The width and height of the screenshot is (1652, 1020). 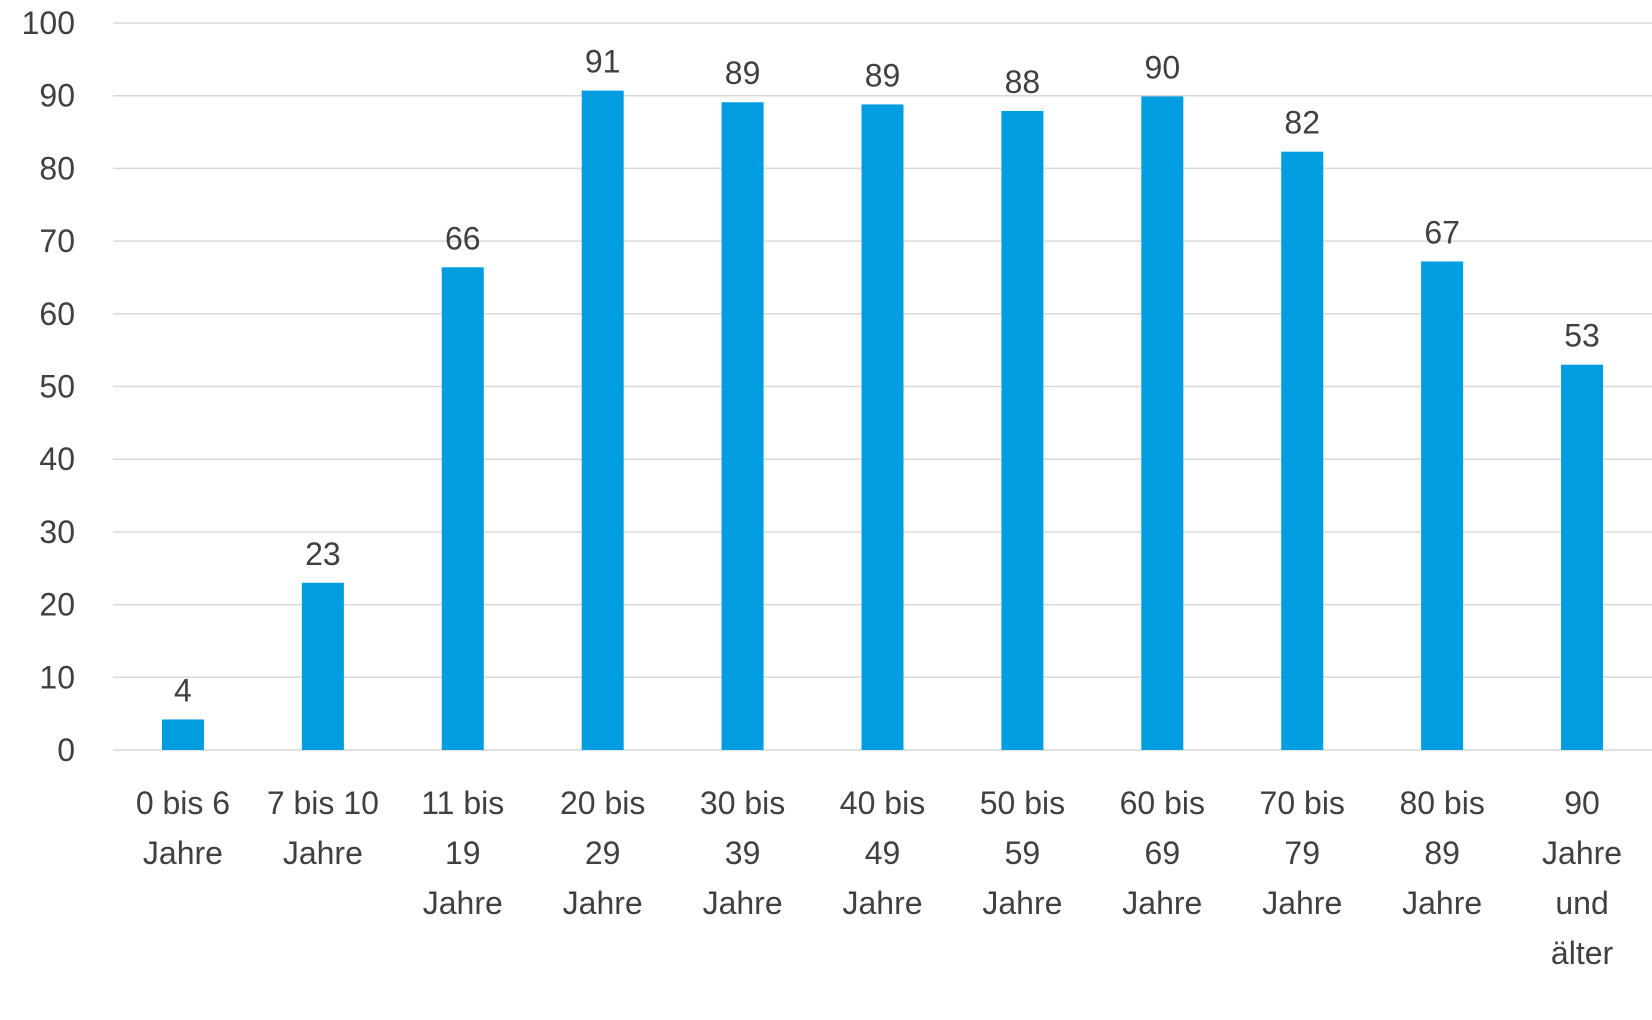 What do you see at coordinates (57, 532) in the screenshot?
I see `y-tick-label: 30` at bounding box center [57, 532].